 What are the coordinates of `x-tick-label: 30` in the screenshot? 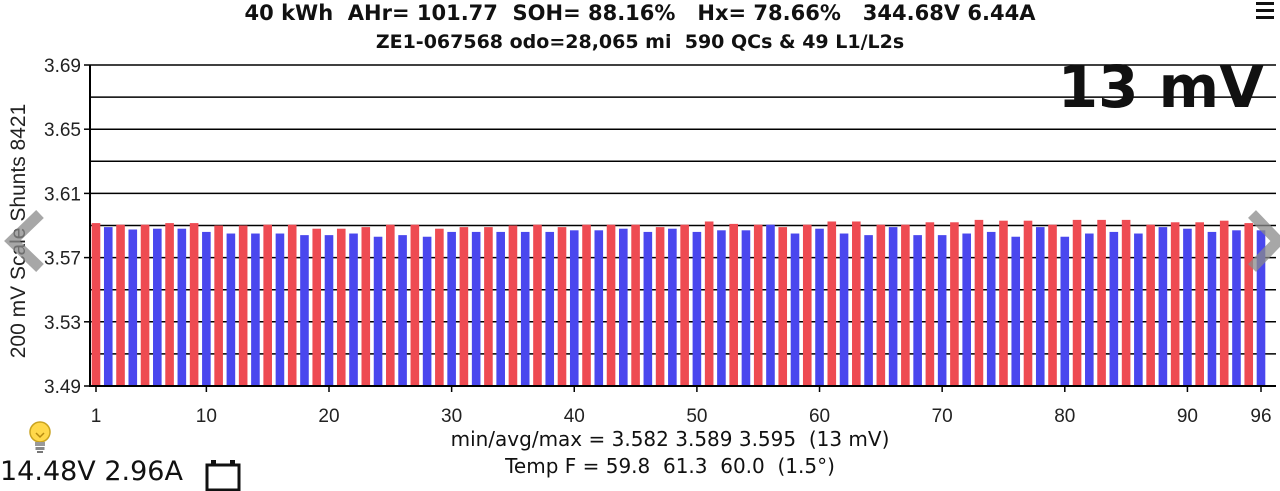 It's located at (451, 416).